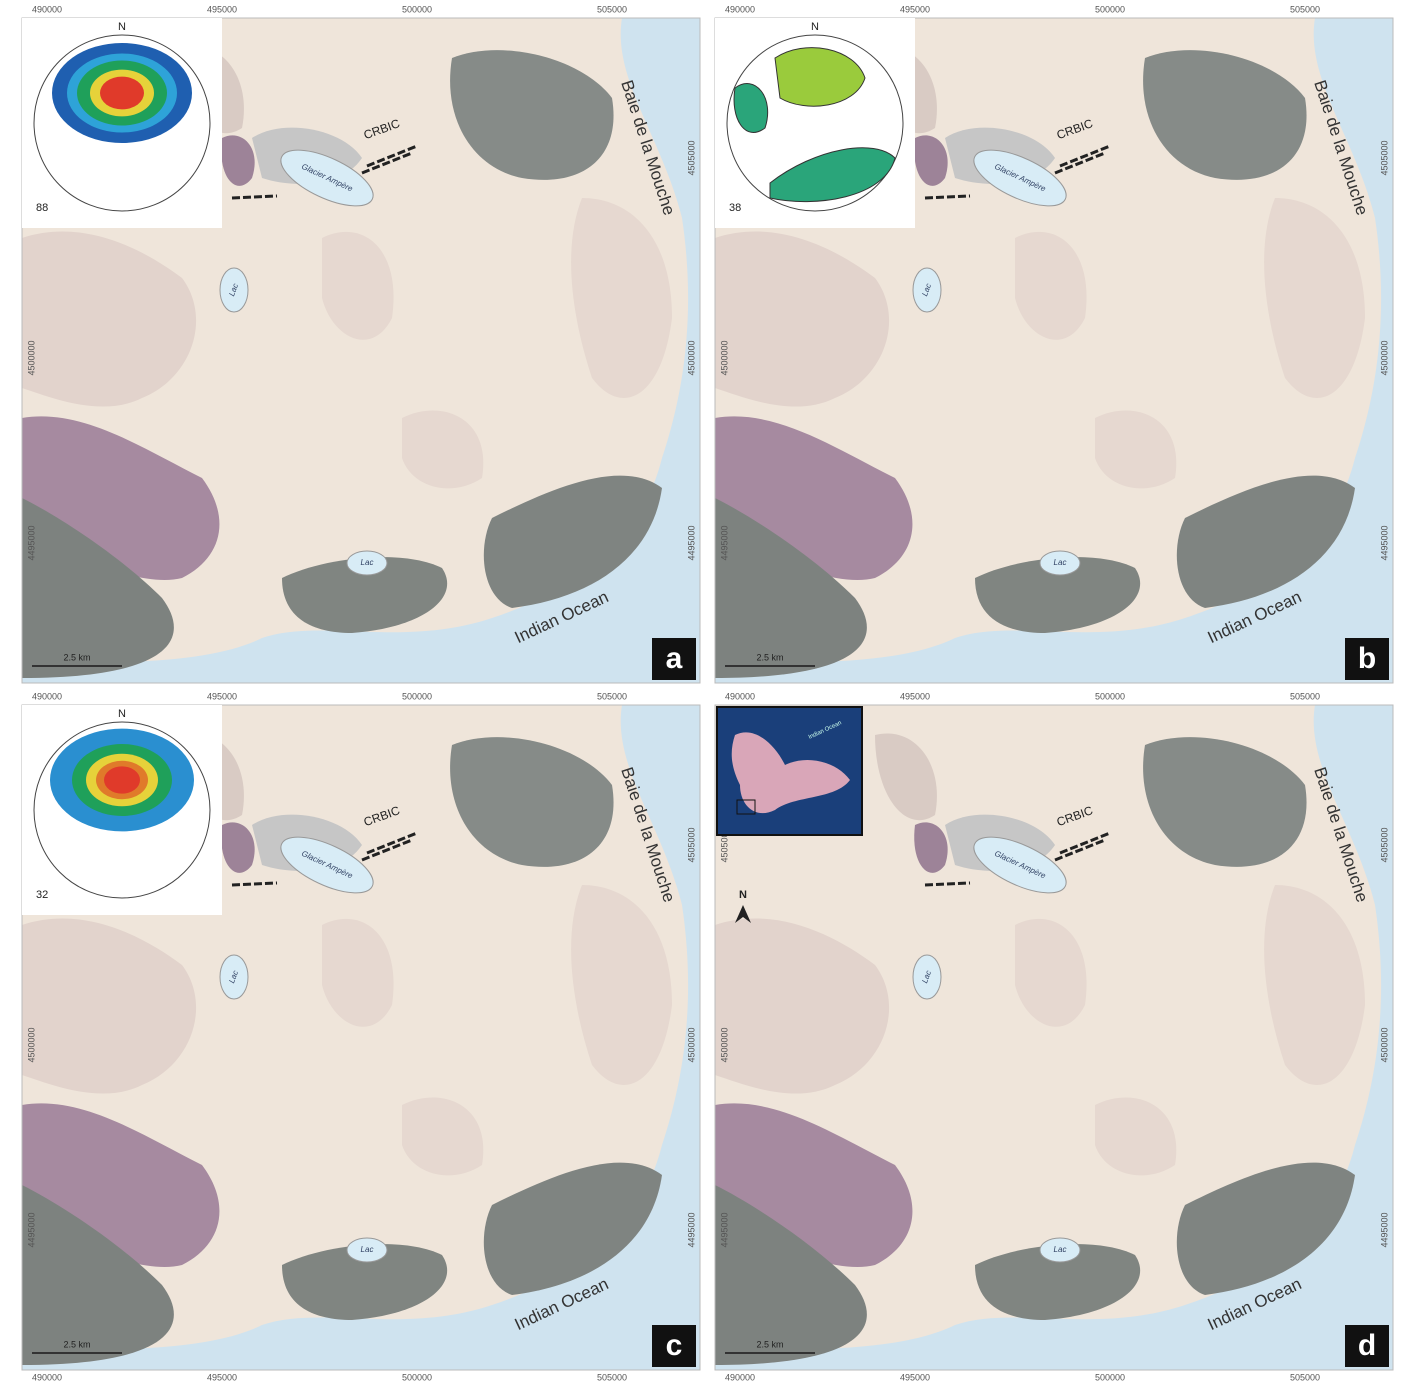 The height and width of the screenshot is (1390, 1415). Describe the element at coordinates (743, 895) in the screenshot. I see `north-label: N` at that location.